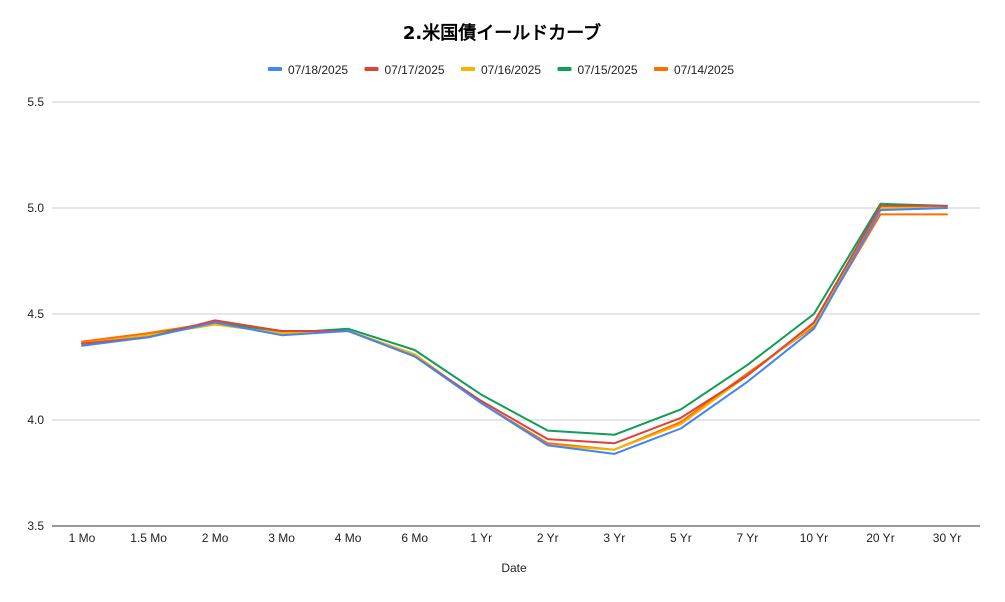 The image size is (1005, 602). Describe the element at coordinates (414, 538) in the screenshot. I see `x-tick-label: 6 Mo` at that location.